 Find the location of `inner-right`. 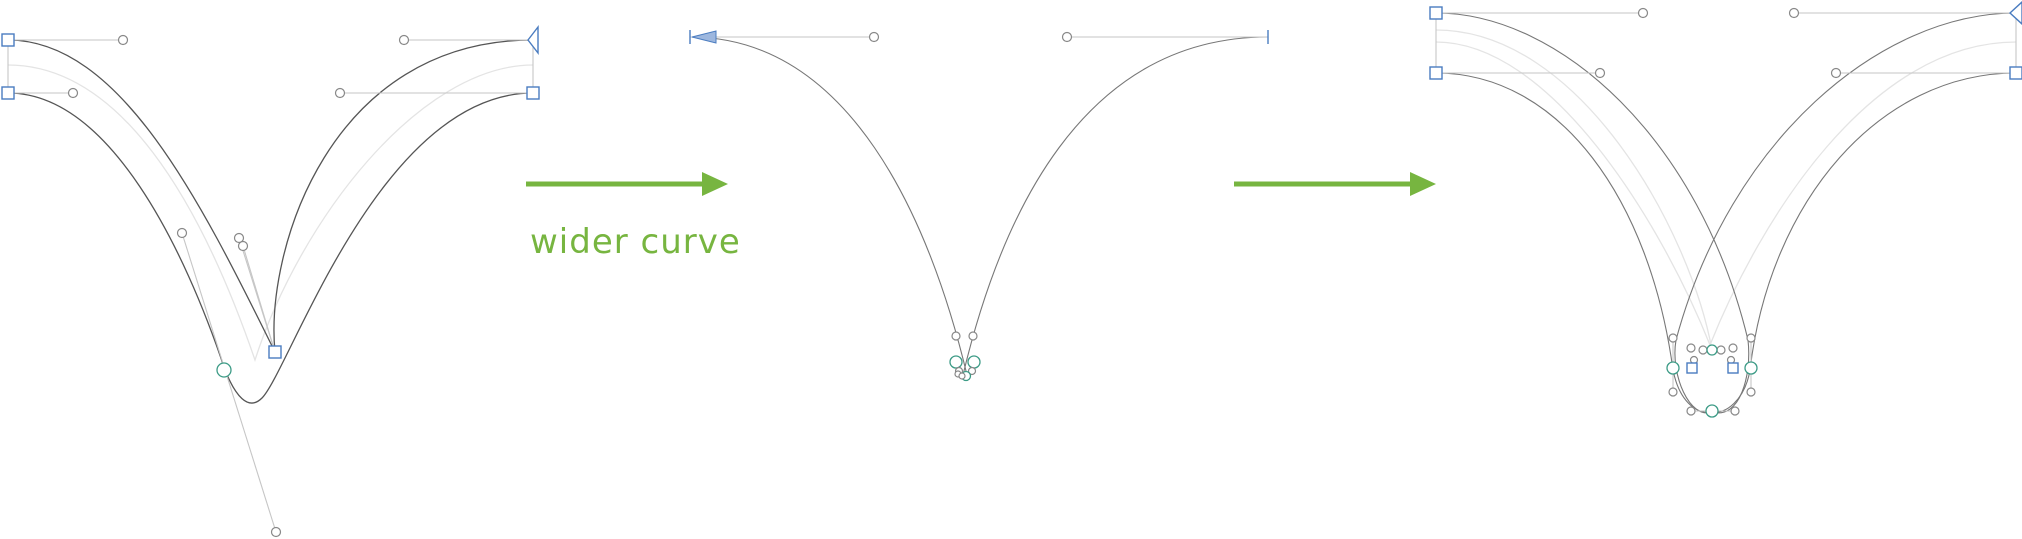

inner-right is located at coordinates (1864, 242).